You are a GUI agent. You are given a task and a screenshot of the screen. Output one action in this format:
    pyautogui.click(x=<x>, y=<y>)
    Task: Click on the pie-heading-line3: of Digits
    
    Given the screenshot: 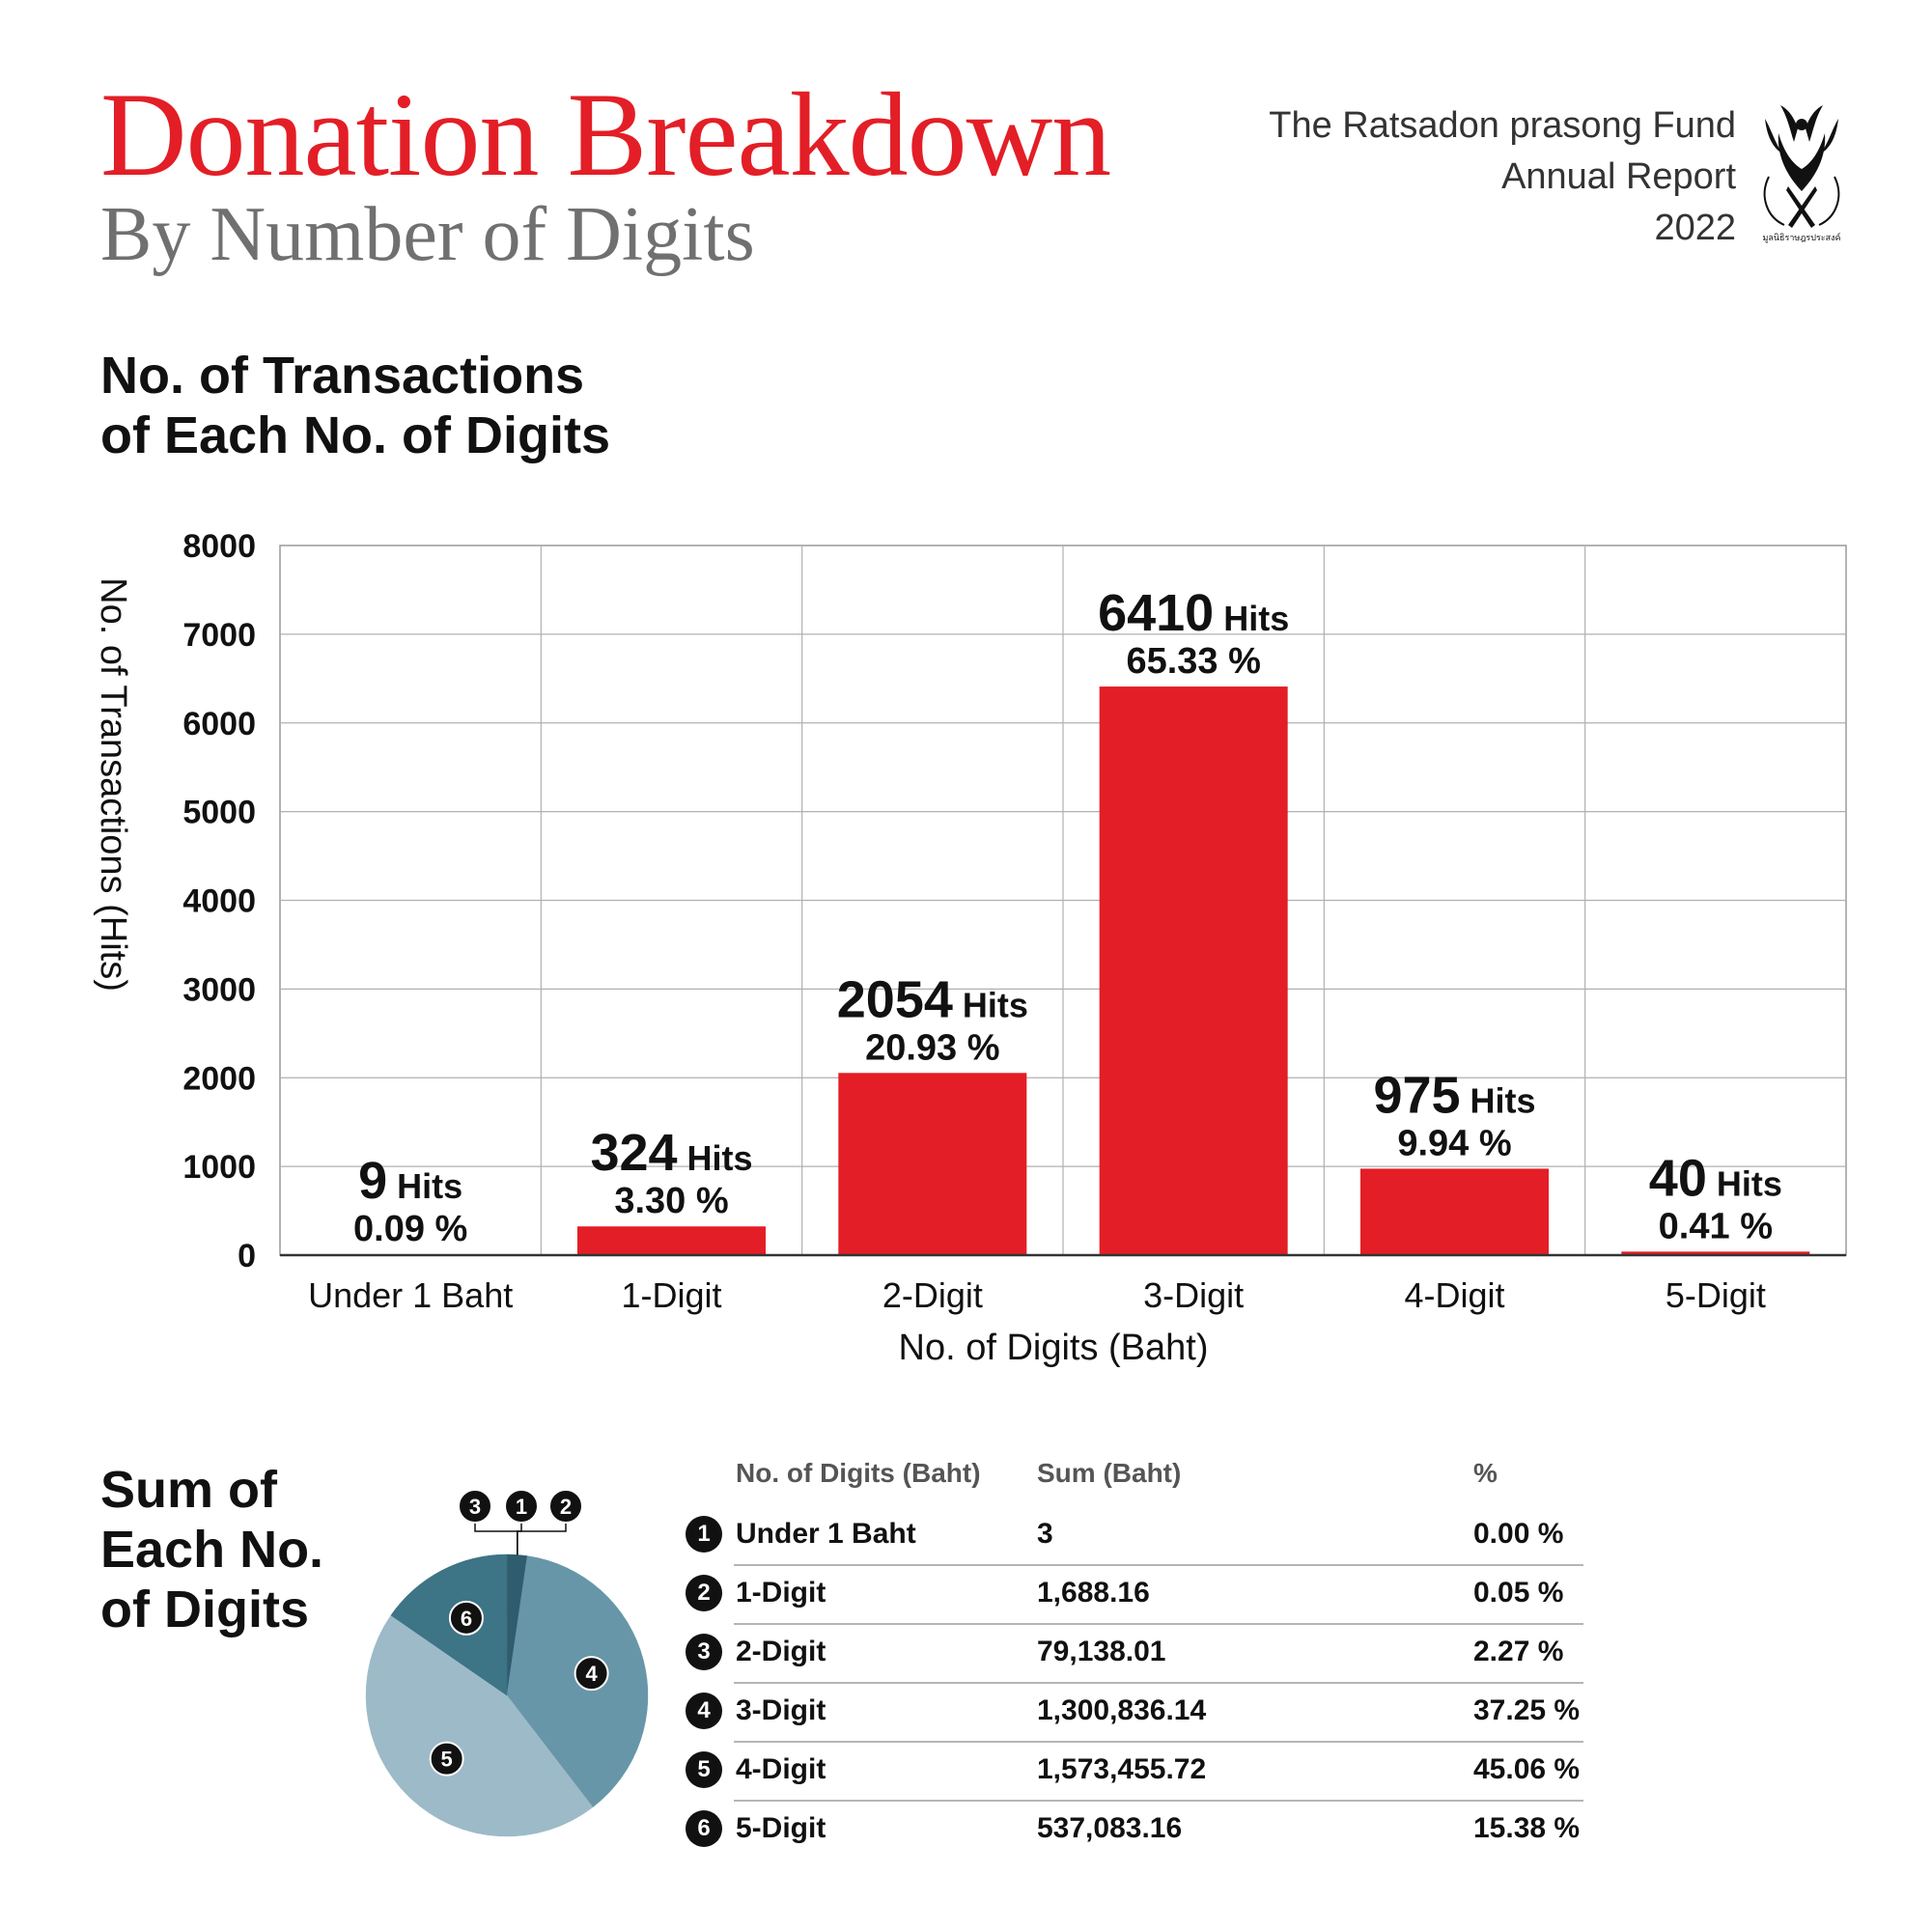 What is the action you would take?
    pyautogui.click(x=205, y=1609)
    